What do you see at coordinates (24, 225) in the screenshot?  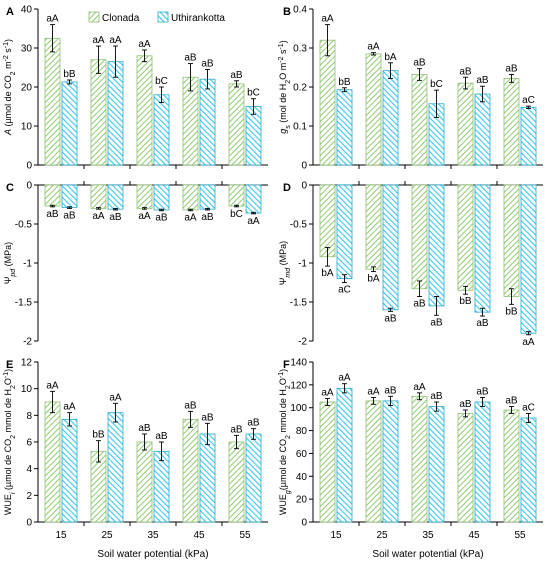 I see `y-tick-label: -0.5` at bounding box center [24, 225].